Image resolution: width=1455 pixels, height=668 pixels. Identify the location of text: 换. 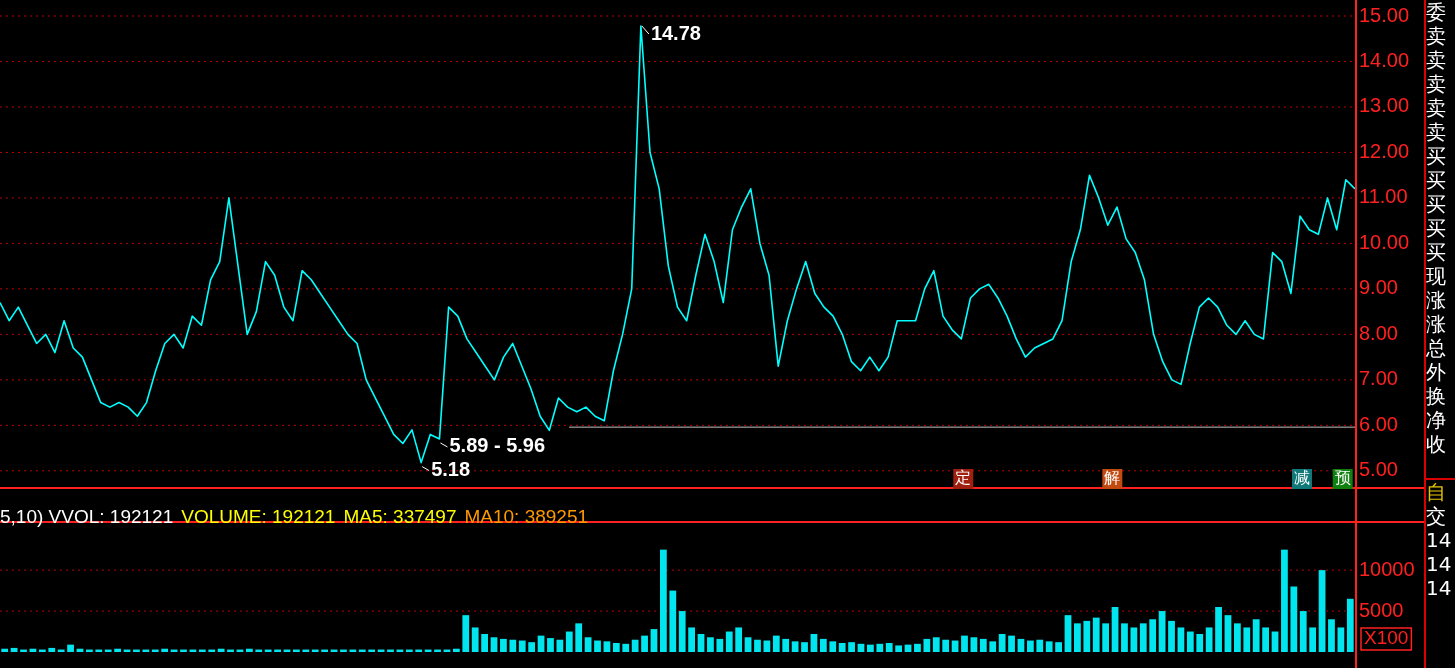
(1436, 396).